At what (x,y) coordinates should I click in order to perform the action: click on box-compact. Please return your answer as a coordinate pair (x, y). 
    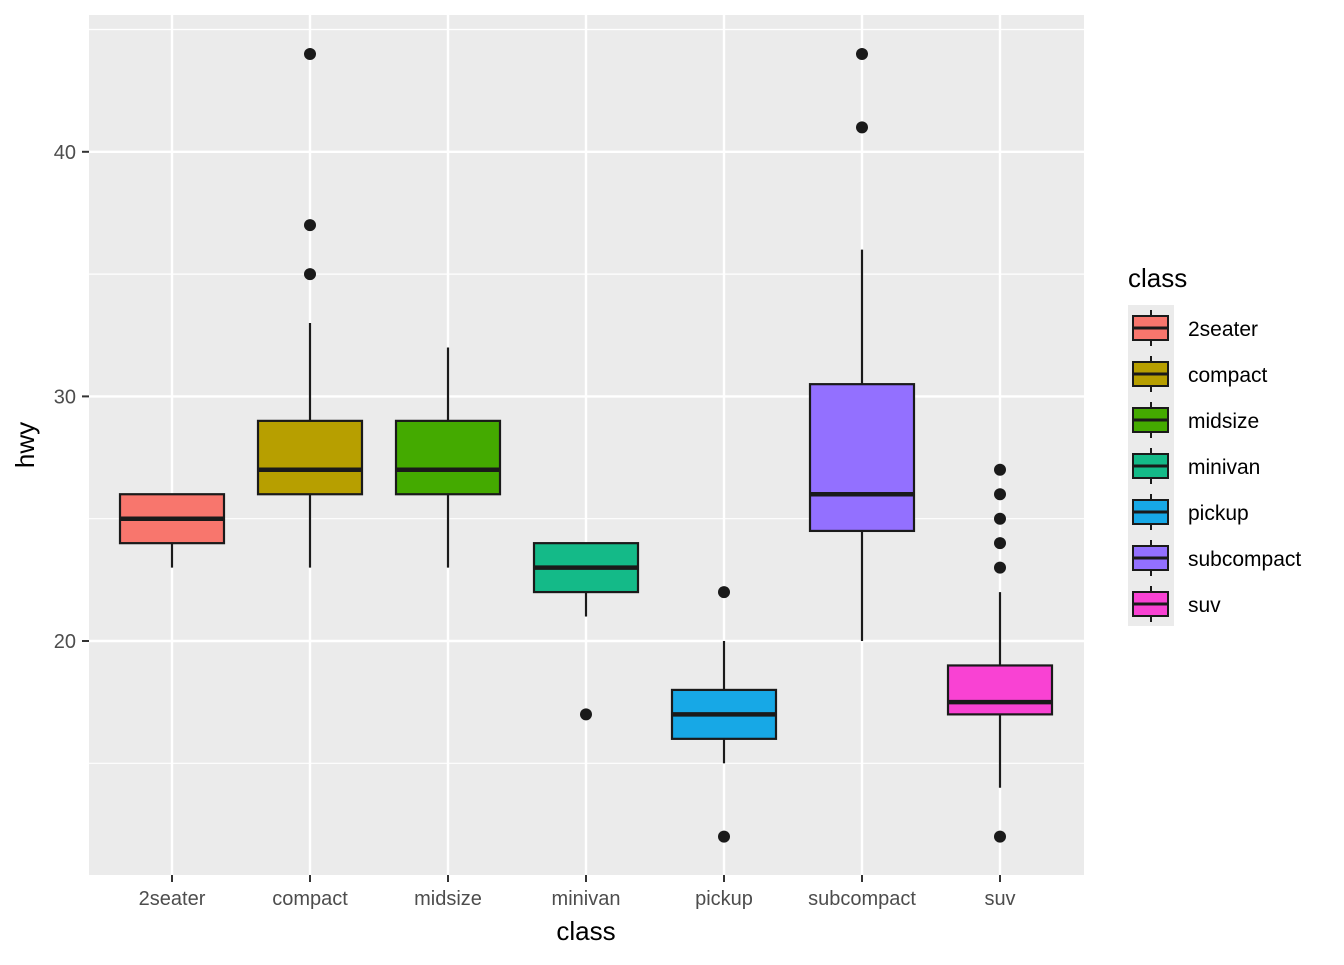
    Looking at the image, I should click on (310, 307).